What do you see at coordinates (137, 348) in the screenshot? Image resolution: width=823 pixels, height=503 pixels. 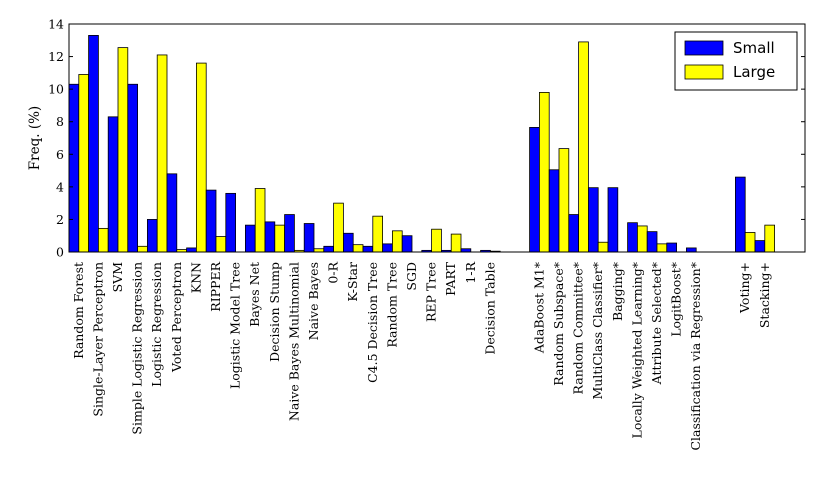 I see `x-category-label: Simple Logistic Regression` at bounding box center [137, 348].